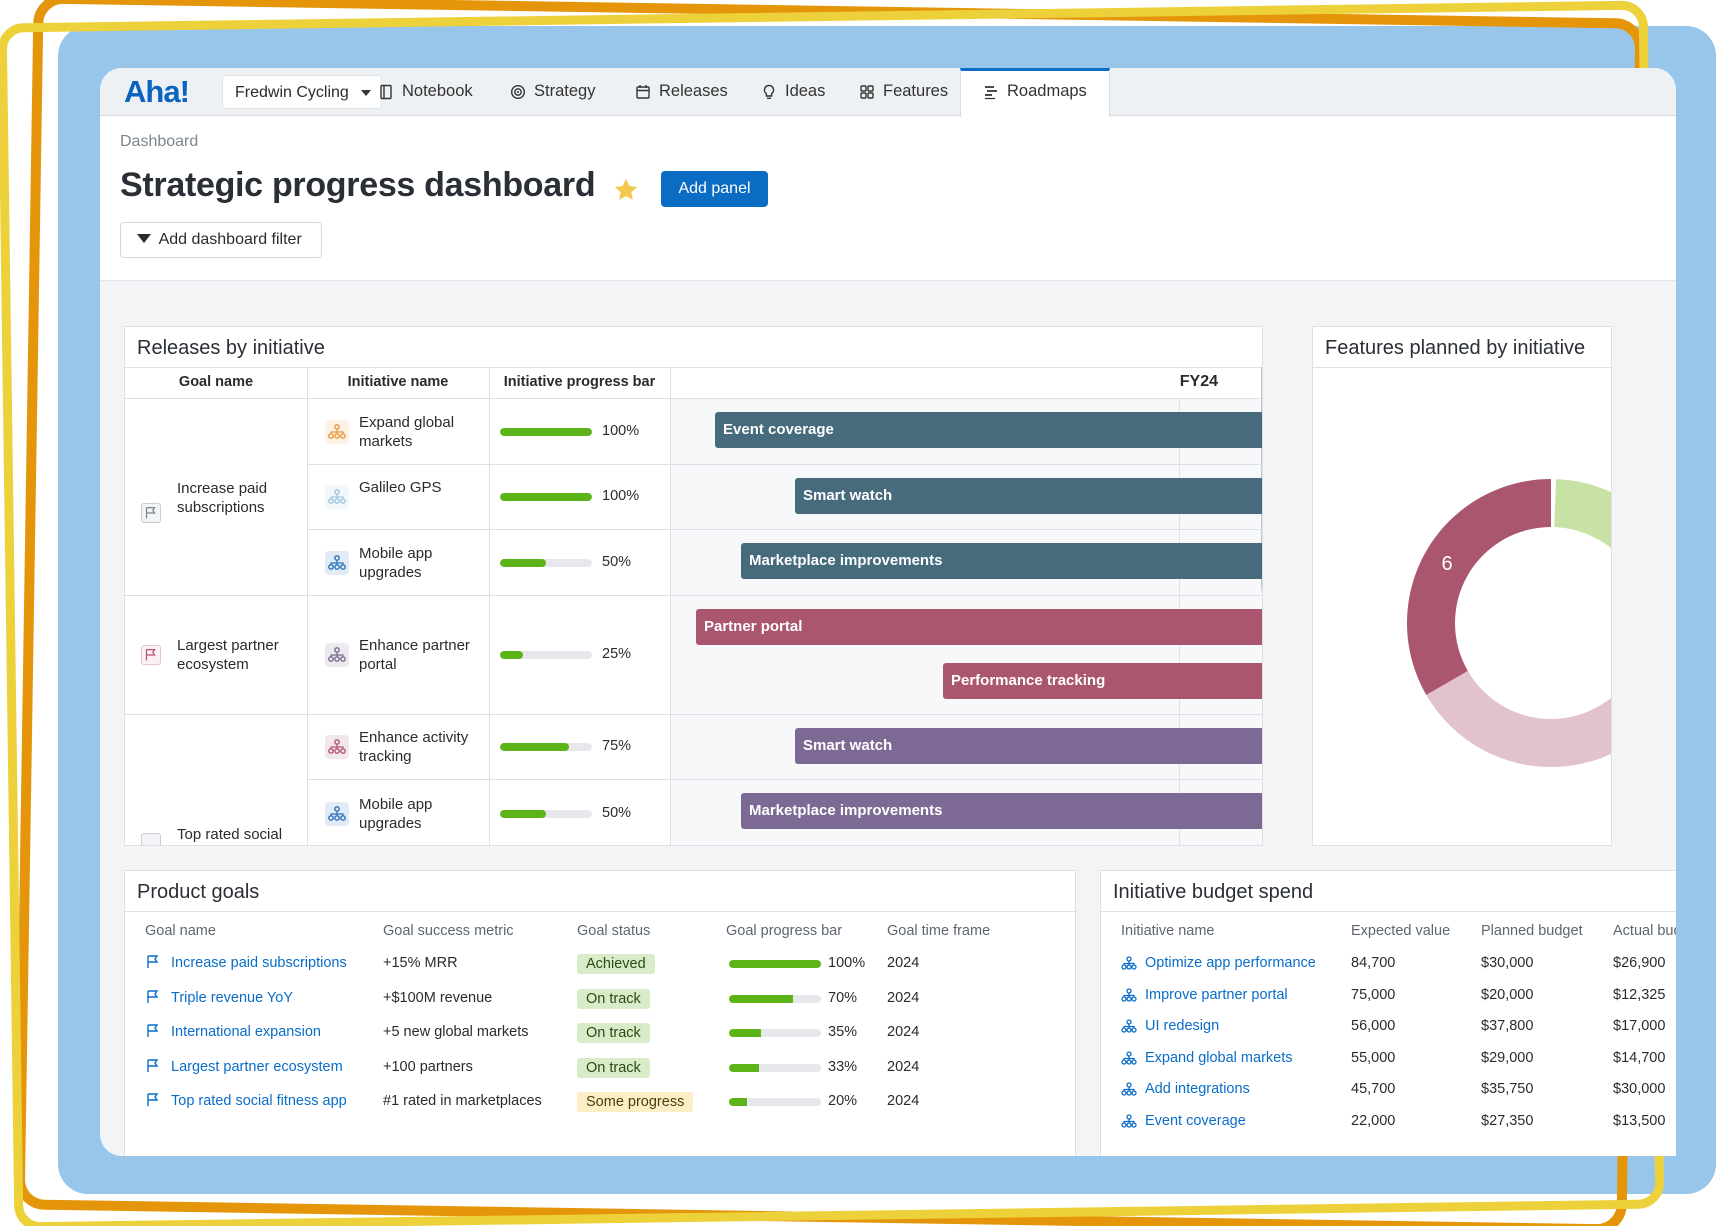  What do you see at coordinates (1455, 348) in the screenshot?
I see `panel-title: Features planned by initiative` at bounding box center [1455, 348].